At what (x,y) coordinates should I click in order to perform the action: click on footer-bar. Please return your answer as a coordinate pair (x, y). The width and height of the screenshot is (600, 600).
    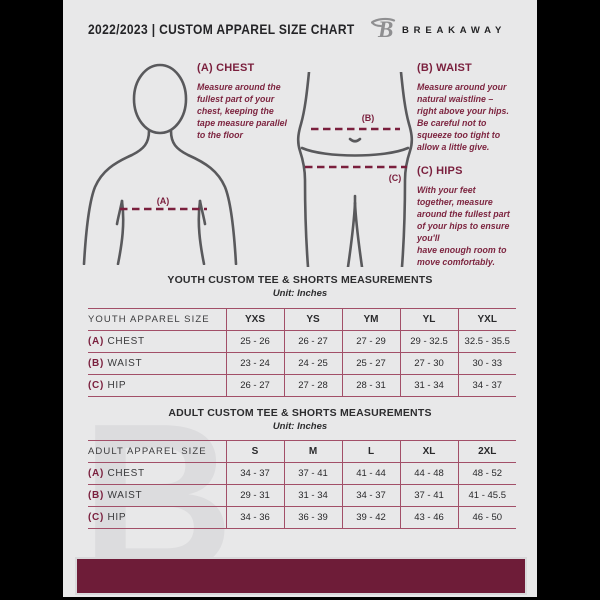
    Looking at the image, I should click on (301, 576).